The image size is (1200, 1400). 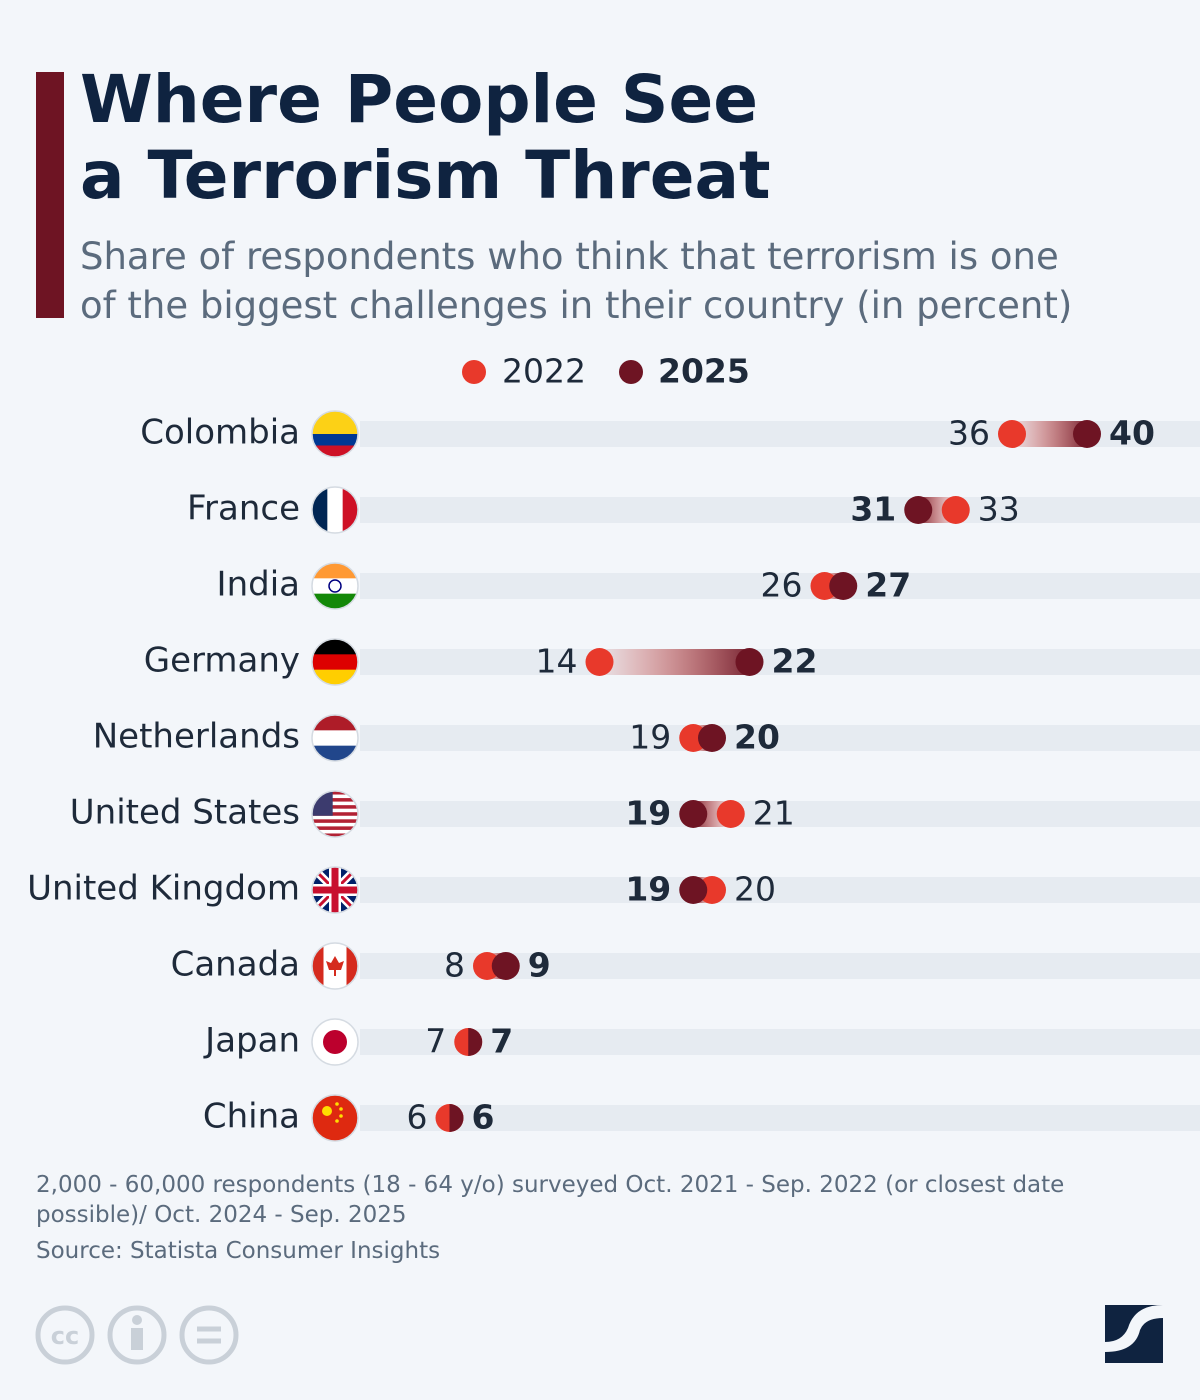 I want to click on brand-icon, so click(x=1134, y=1334).